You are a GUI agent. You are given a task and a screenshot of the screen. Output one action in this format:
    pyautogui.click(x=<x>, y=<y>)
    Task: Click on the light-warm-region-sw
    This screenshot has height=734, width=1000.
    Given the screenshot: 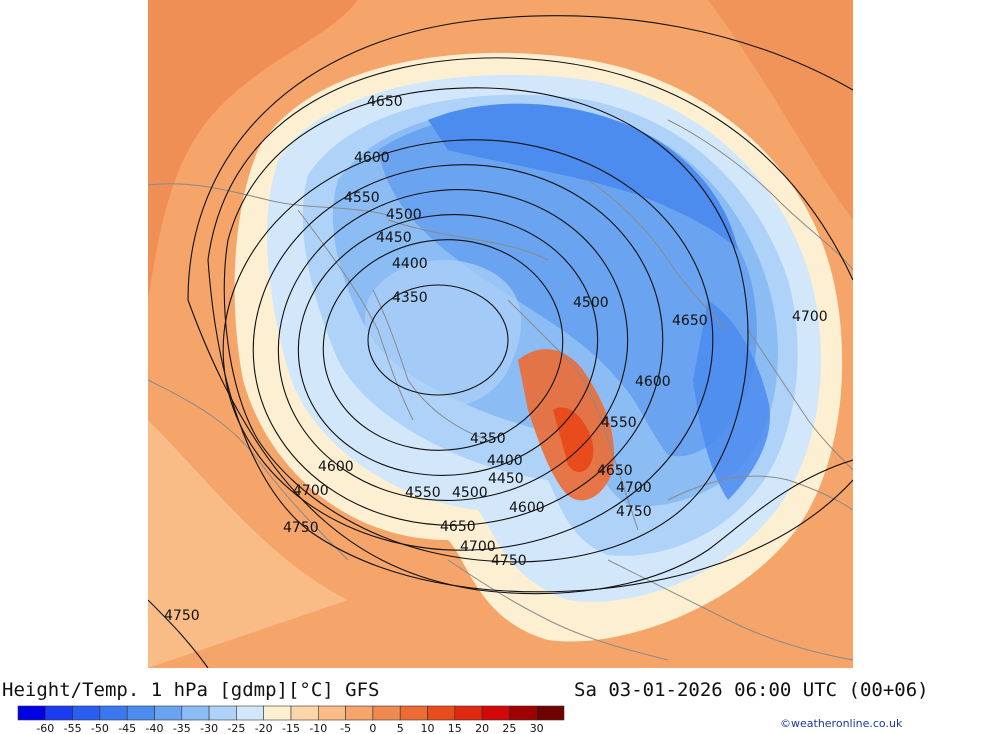 What is the action you would take?
    pyautogui.click(x=248, y=544)
    